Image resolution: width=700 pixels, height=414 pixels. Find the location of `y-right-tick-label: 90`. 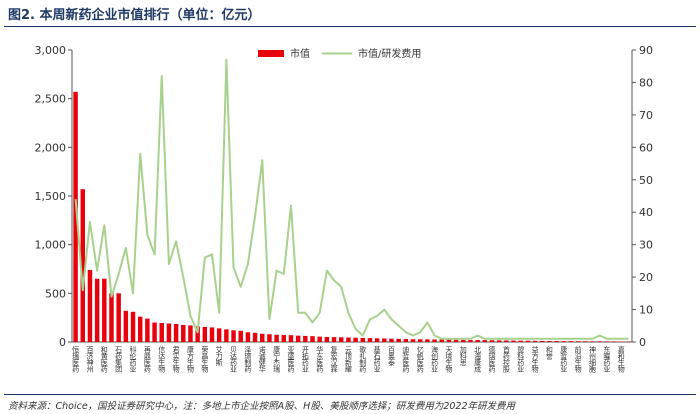

y-right-tick-label: 90 is located at coordinates (646, 50).